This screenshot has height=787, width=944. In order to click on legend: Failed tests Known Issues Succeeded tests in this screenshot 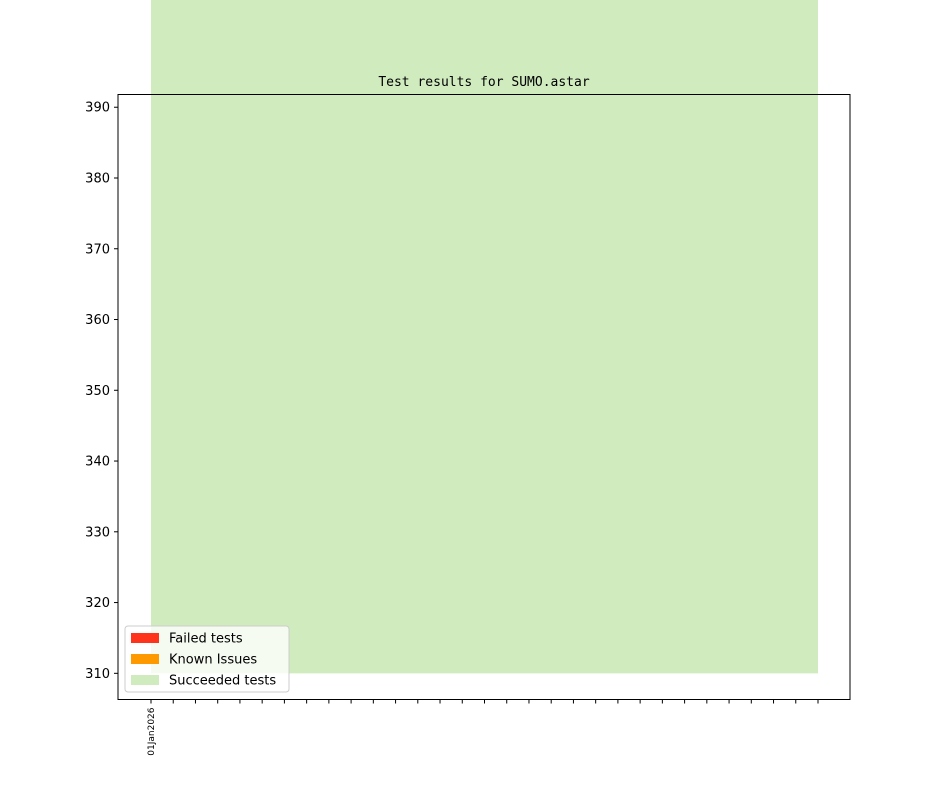, I will do `click(207, 659)`.